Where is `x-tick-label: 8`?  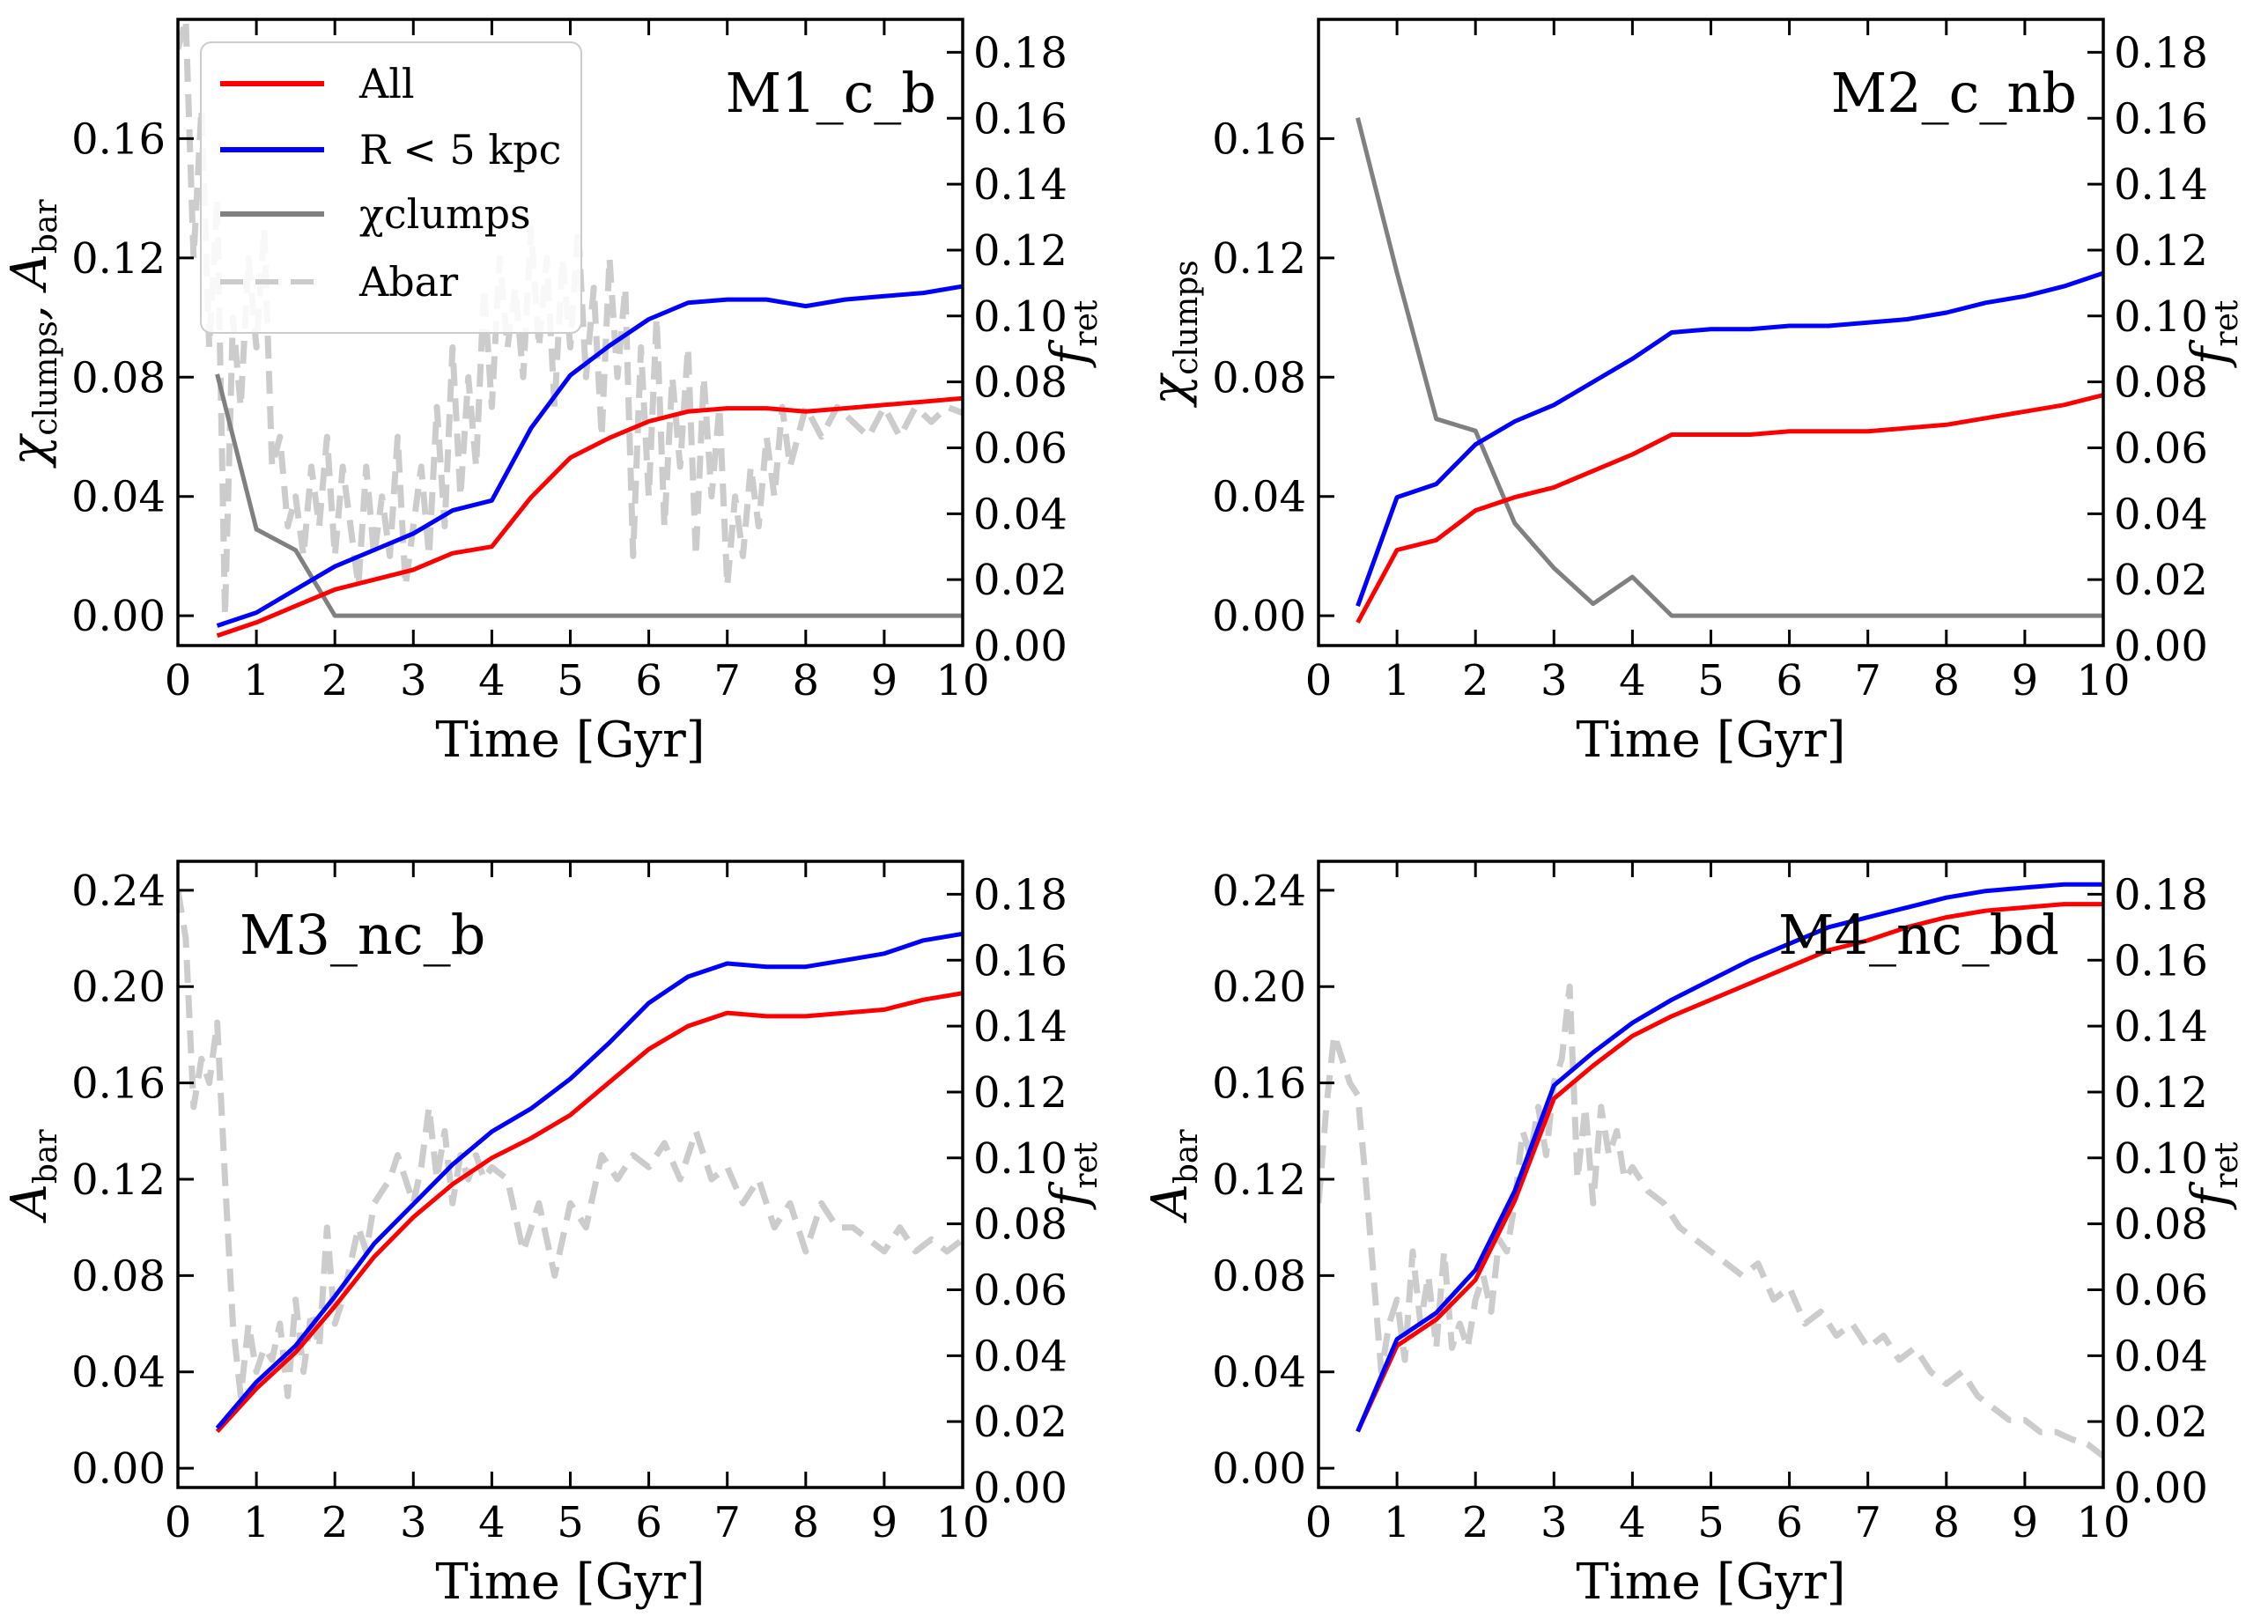 x-tick-label: 8 is located at coordinates (806, 1522).